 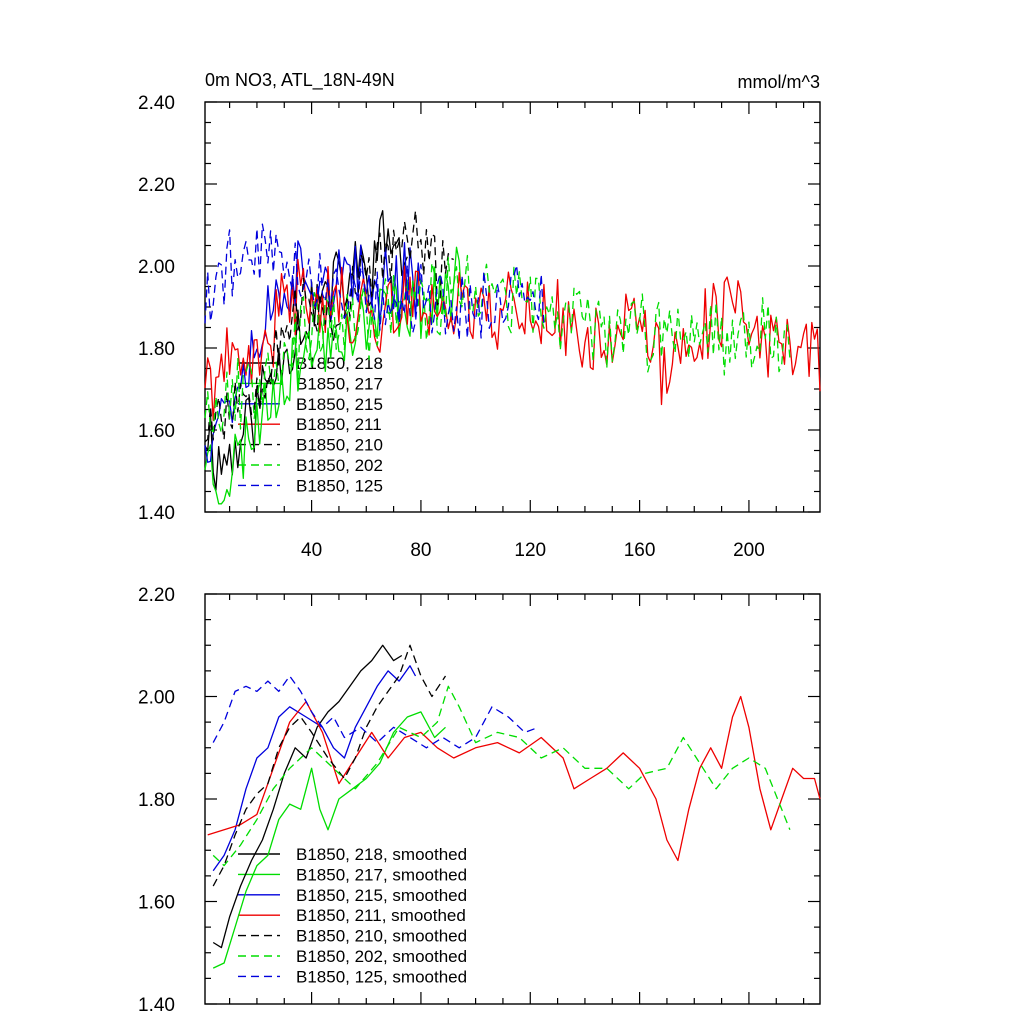 I want to click on x-tick-label: 120, so click(x=530, y=550).